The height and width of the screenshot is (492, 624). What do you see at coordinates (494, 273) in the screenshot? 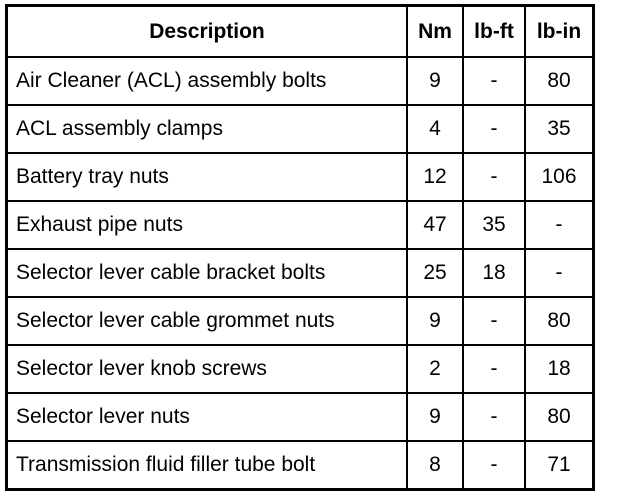
I see `cell-lb-ft: 18` at bounding box center [494, 273].